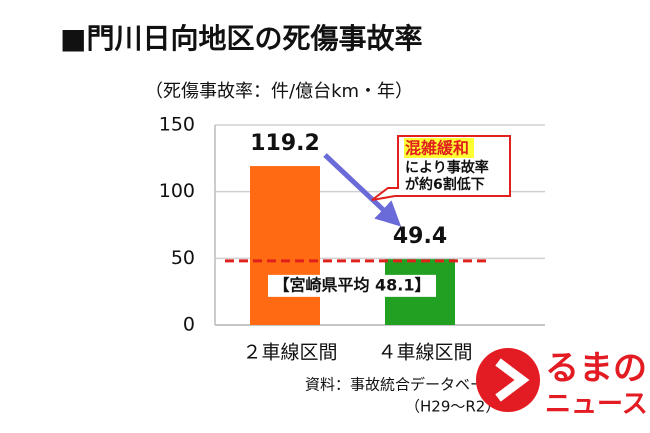 Image resolution: width=650 pixels, height=433 pixels. I want to click on y-tick-label: 100, so click(177, 191).